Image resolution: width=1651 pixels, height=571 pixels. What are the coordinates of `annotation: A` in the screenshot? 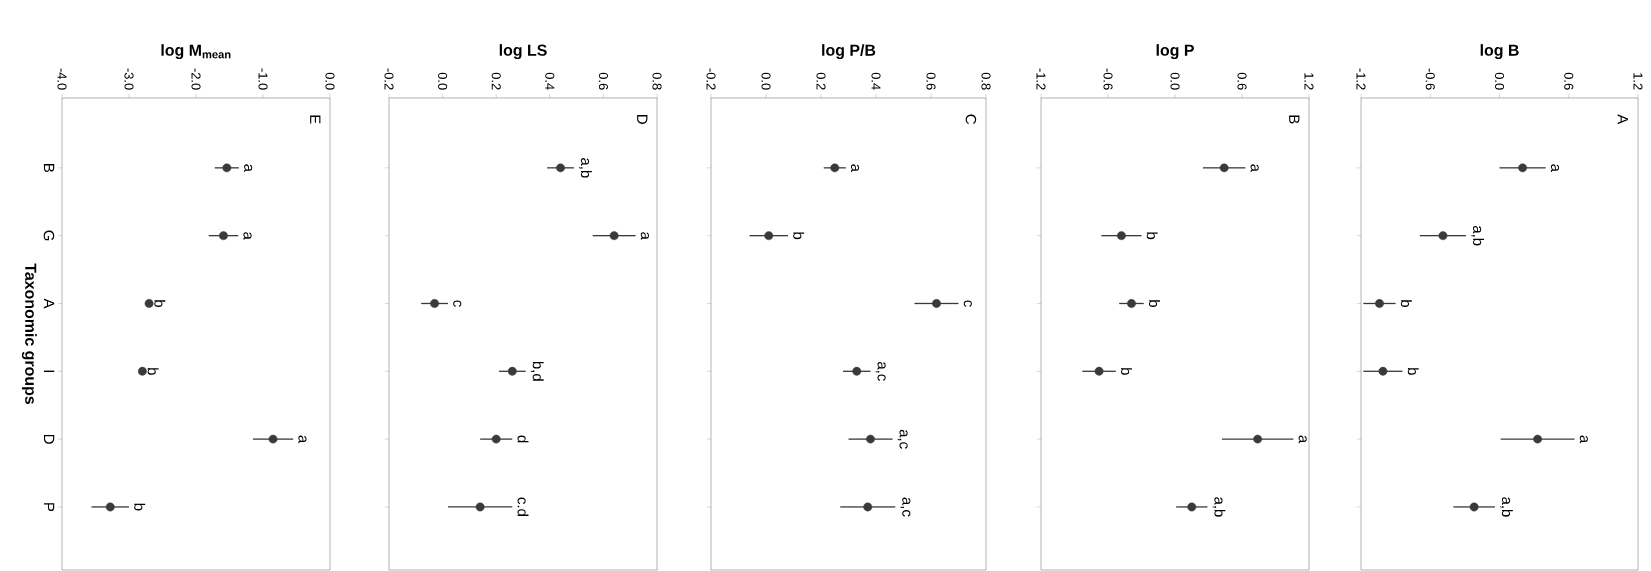 It's located at (1622, 119).